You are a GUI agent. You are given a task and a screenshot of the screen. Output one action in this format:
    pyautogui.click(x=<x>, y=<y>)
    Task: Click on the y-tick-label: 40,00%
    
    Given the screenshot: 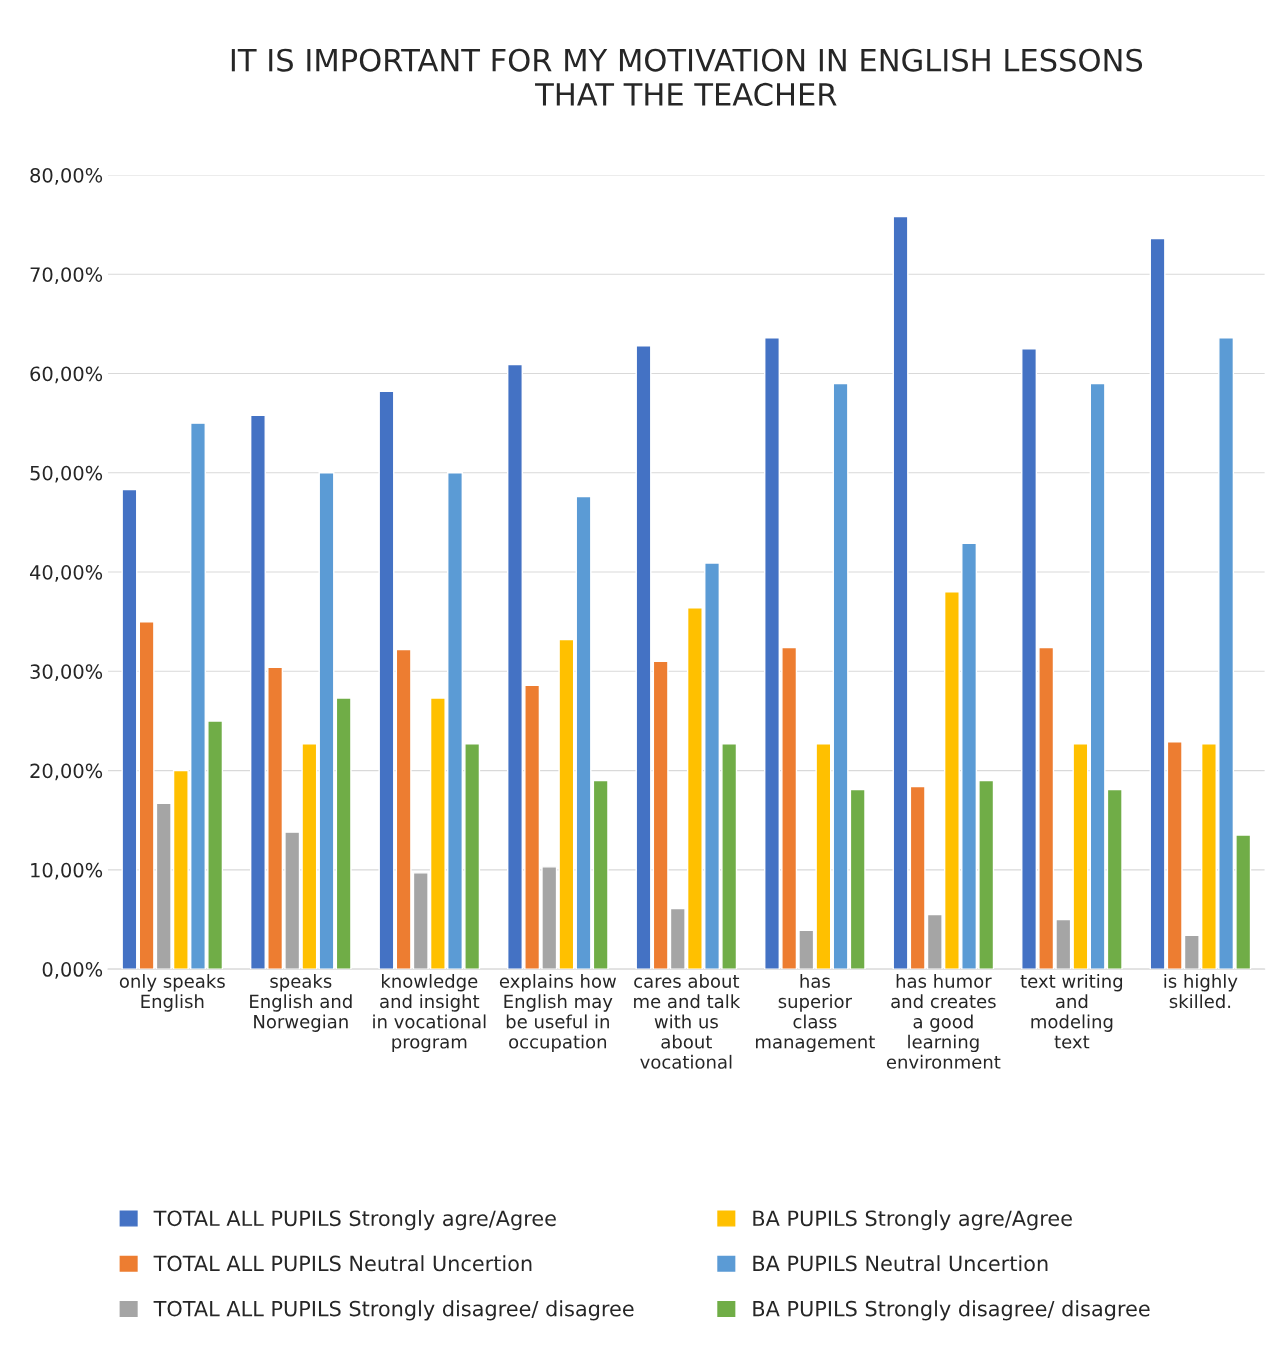 What is the action you would take?
    pyautogui.click(x=66, y=573)
    